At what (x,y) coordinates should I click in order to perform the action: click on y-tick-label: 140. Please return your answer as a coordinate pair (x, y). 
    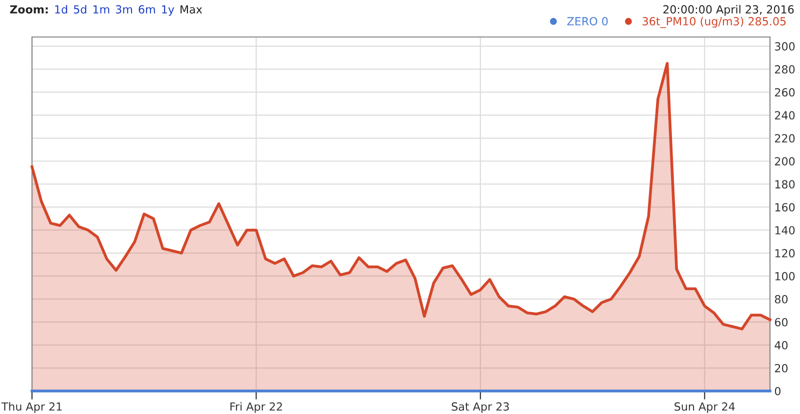
    Looking at the image, I should click on (785, 230).